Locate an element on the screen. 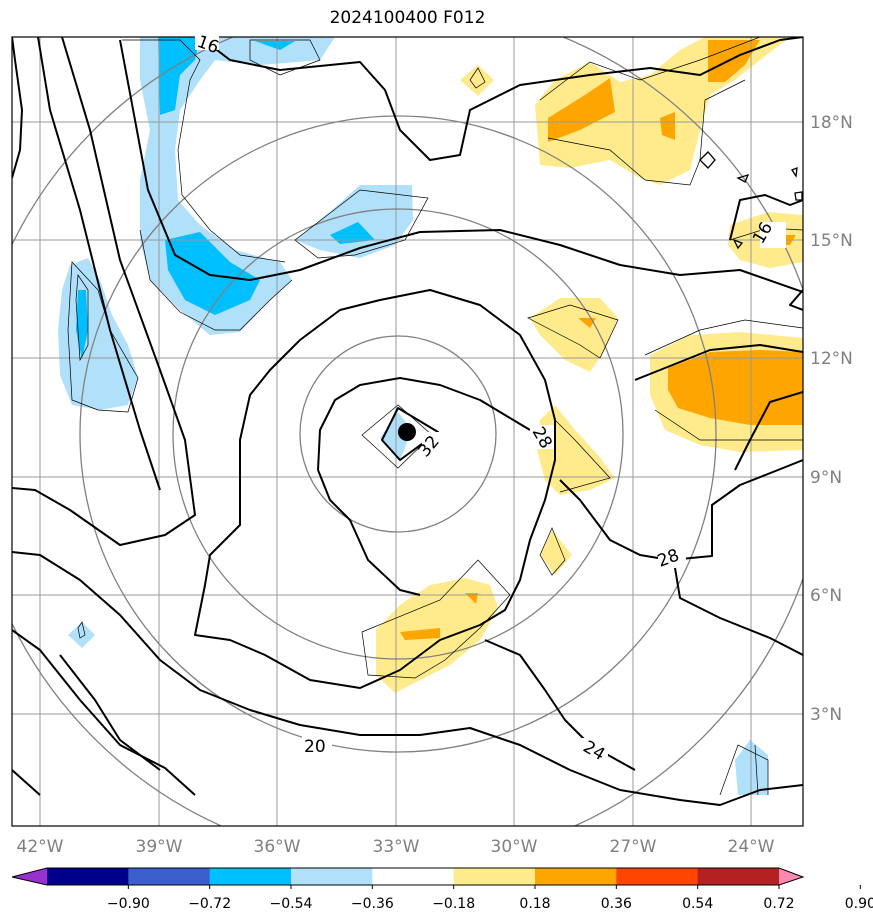 The image size is (873, 924). lat-label: 3°N is located at coordinates (826, 715).